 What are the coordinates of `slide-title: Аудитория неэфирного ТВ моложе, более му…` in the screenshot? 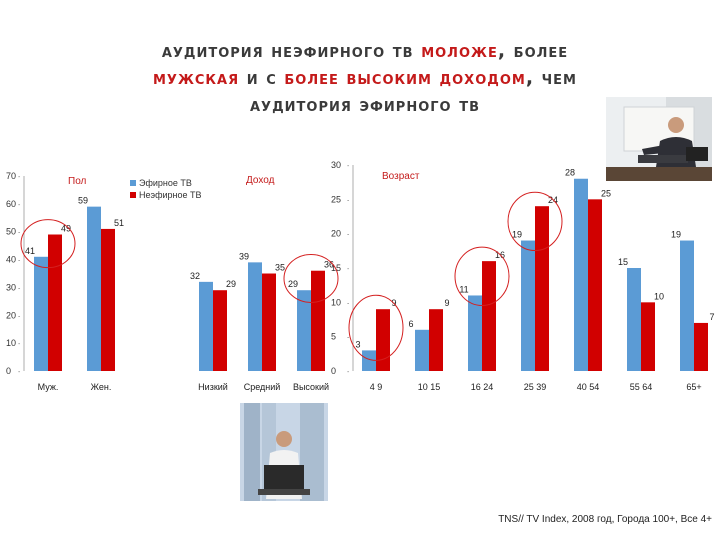 It's located at (365, 78).